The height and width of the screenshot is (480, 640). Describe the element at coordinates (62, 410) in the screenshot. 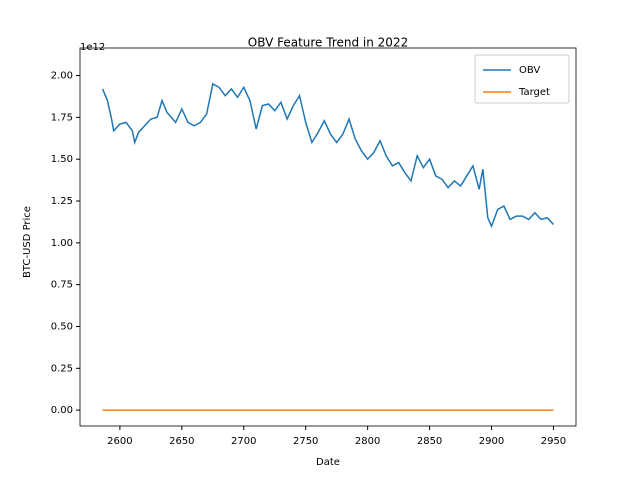

I see `y-tick-label: 0.00` at that location.